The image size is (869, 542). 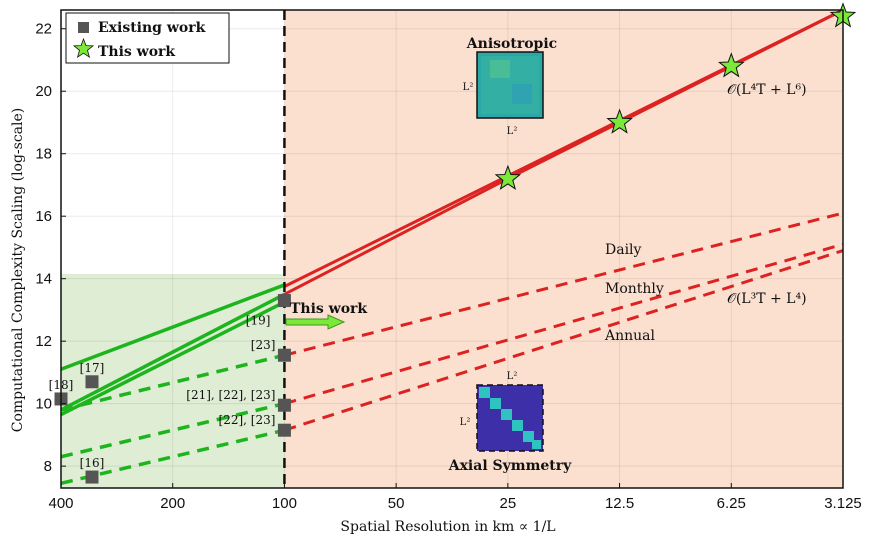 I want to click on legend-existing-label: Existing work, so click(x=152, y=28).